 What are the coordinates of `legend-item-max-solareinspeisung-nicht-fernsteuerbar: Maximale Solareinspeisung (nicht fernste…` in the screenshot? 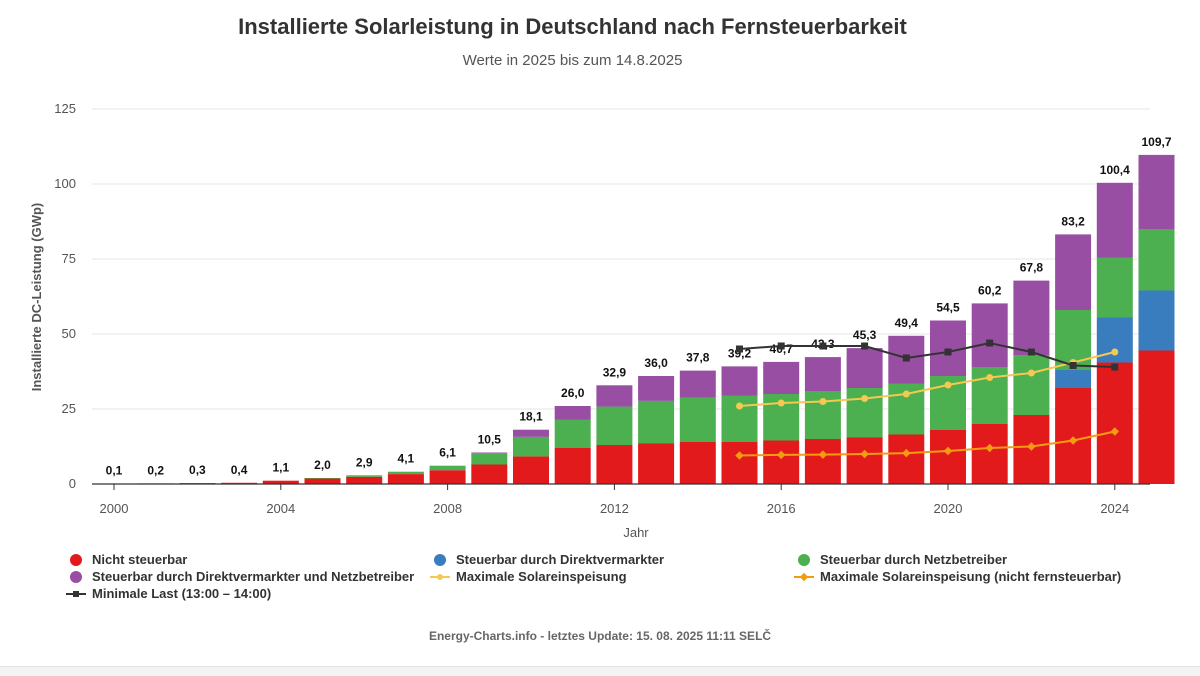 It's located at (957, 576).